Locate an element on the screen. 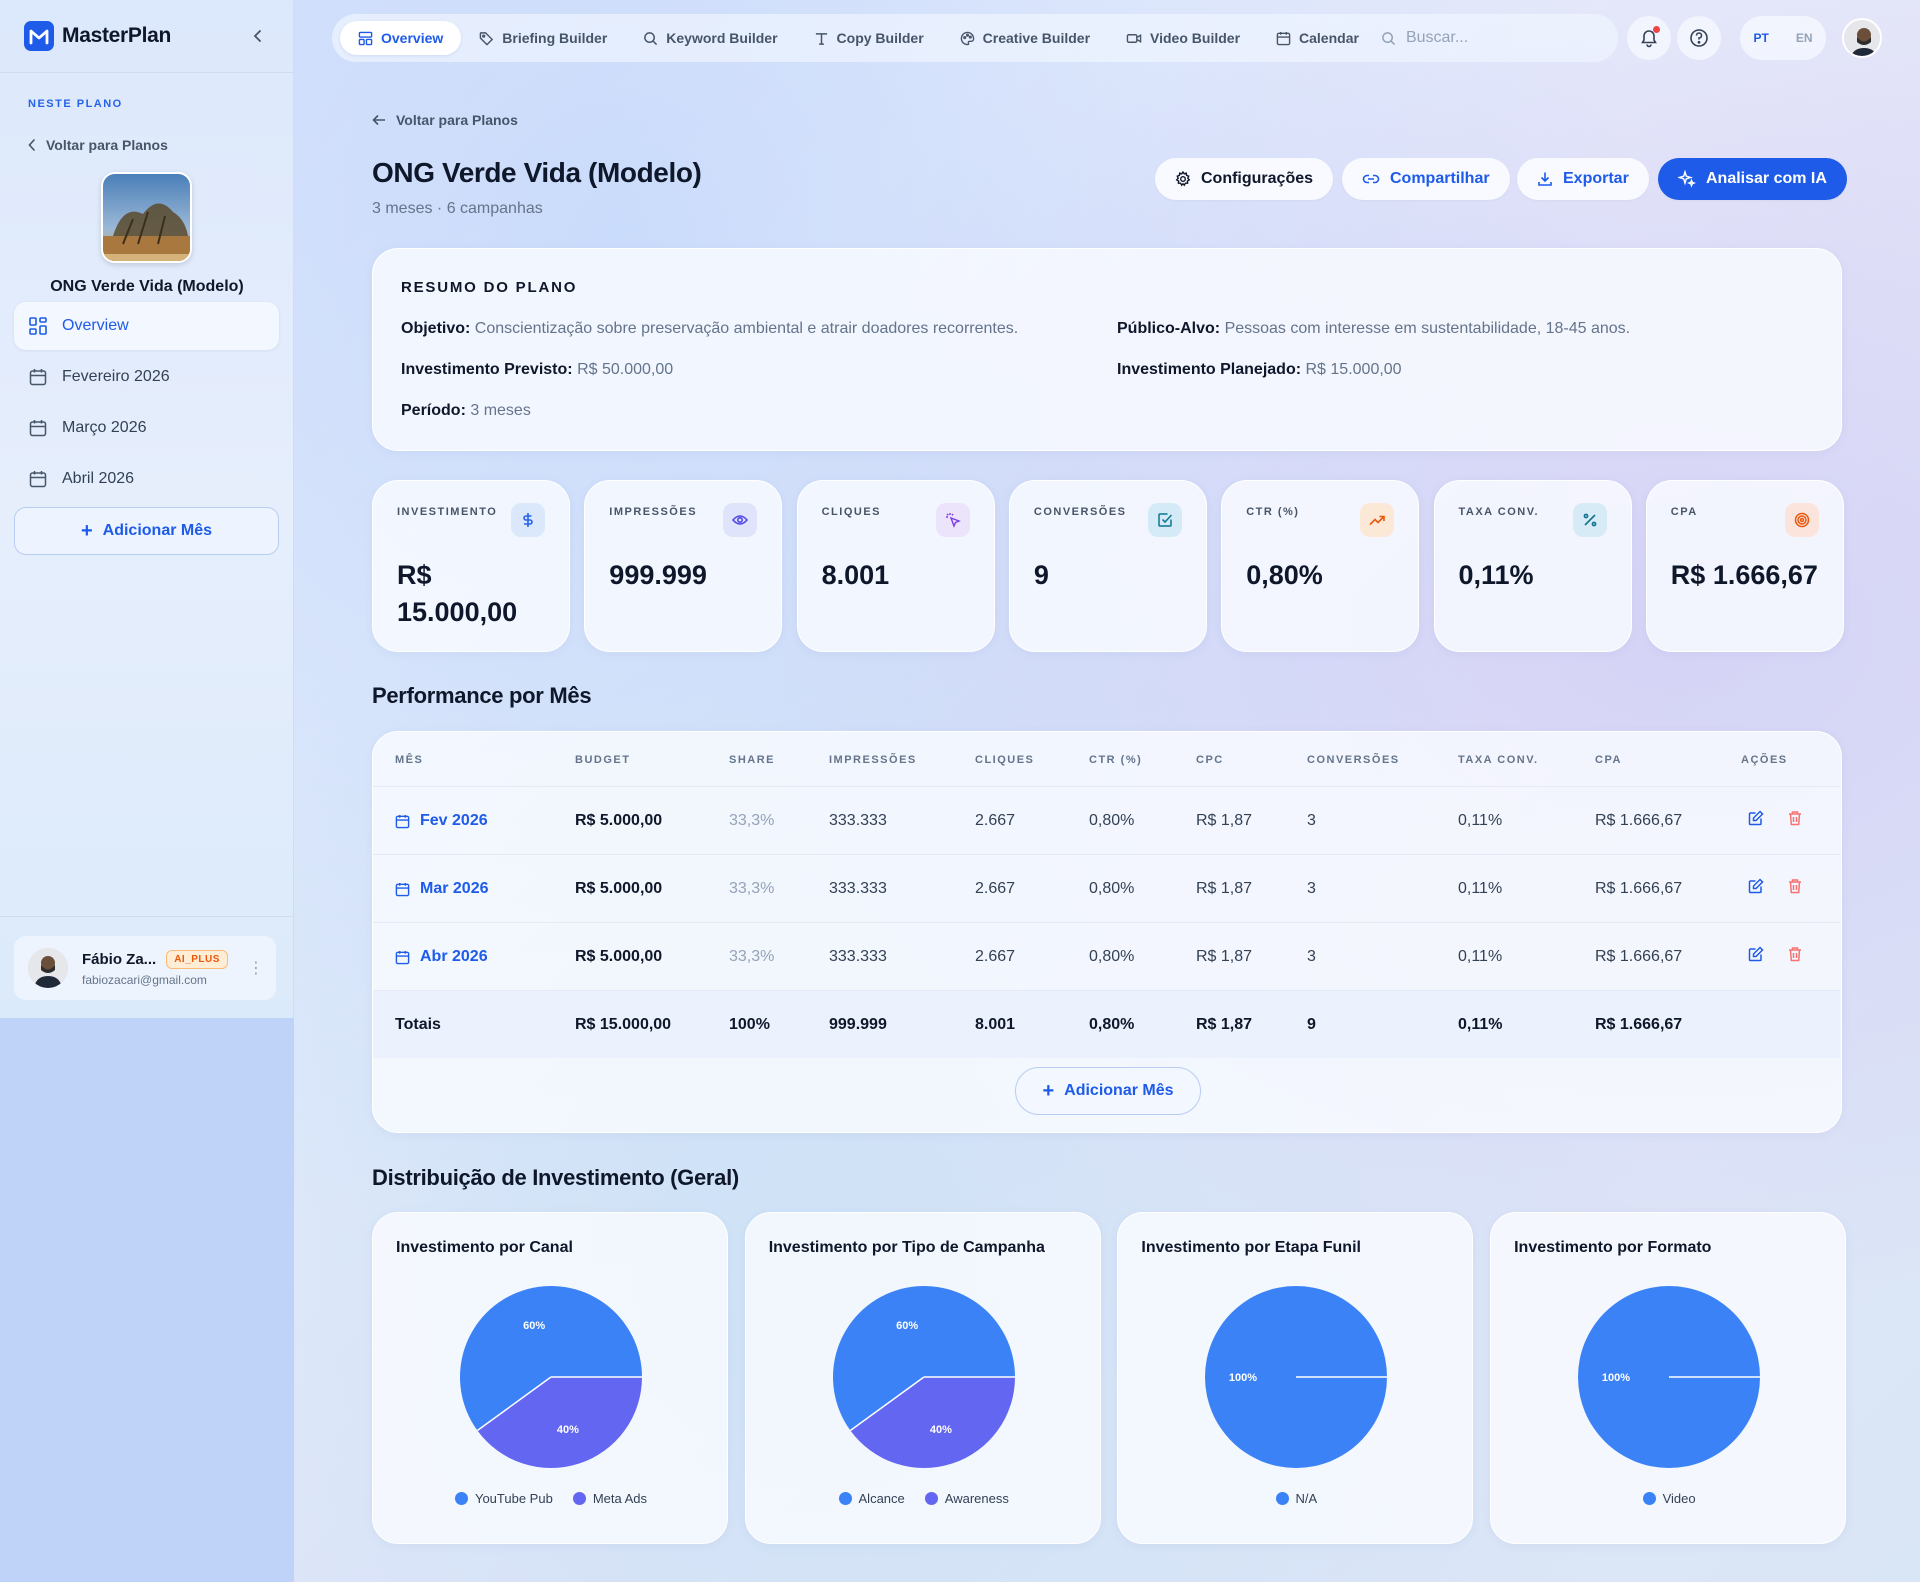 The height and width of the screenshot is (1582, 1920). layout-icon is located at coordinates (365, 38).